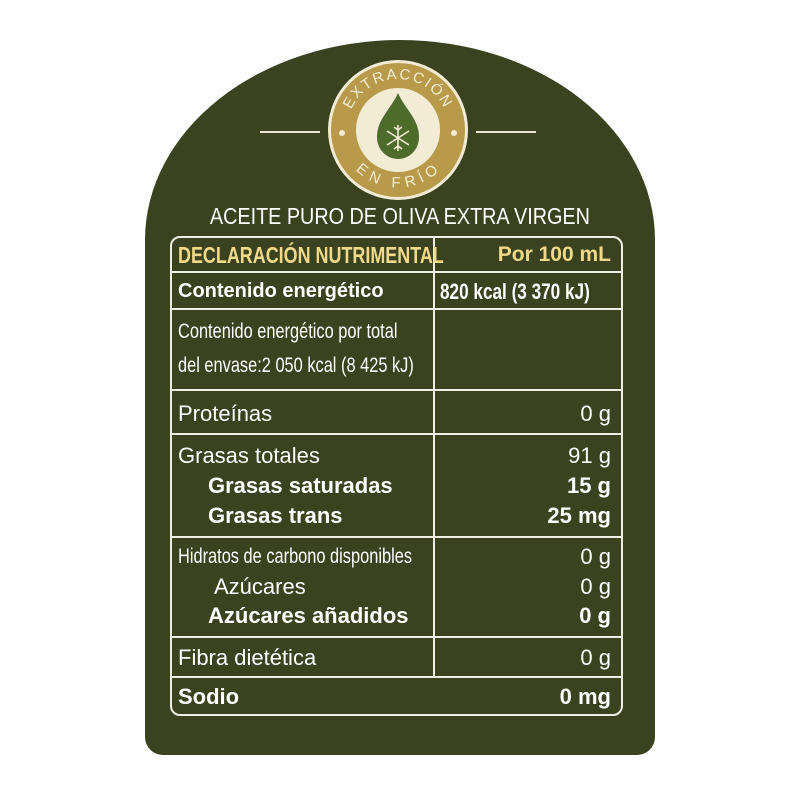 The height and width of the screenshot is (800, 800). What do you see at coordinates (288, 331) in the screenshot?
I see `energy-total-line1: Contenido energético por total` at bounding box center [288, 331].